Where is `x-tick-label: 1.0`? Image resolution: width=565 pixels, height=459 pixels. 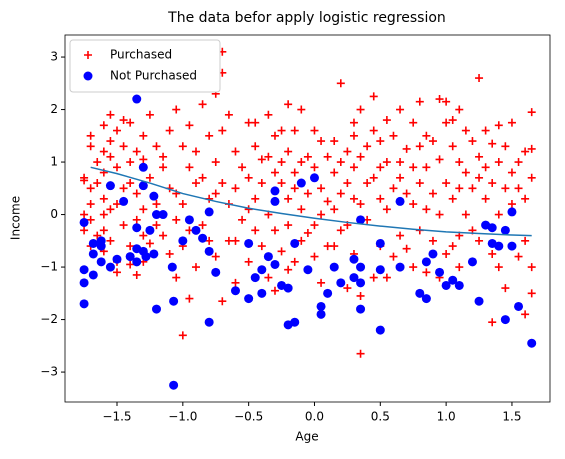 x-tick-label: 1.0 is located at coordinates (446, 417).